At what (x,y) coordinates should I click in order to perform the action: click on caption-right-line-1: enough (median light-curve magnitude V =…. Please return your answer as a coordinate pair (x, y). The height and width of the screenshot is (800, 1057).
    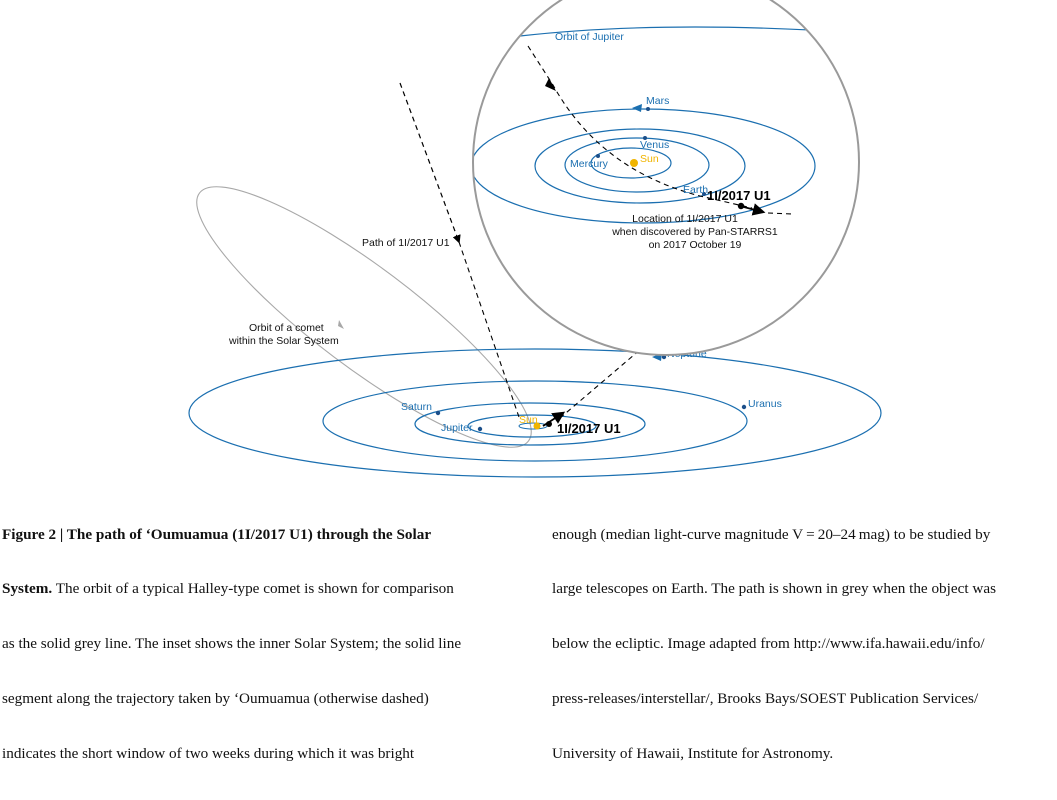
    Looking at the image, I should click on (771, 534).